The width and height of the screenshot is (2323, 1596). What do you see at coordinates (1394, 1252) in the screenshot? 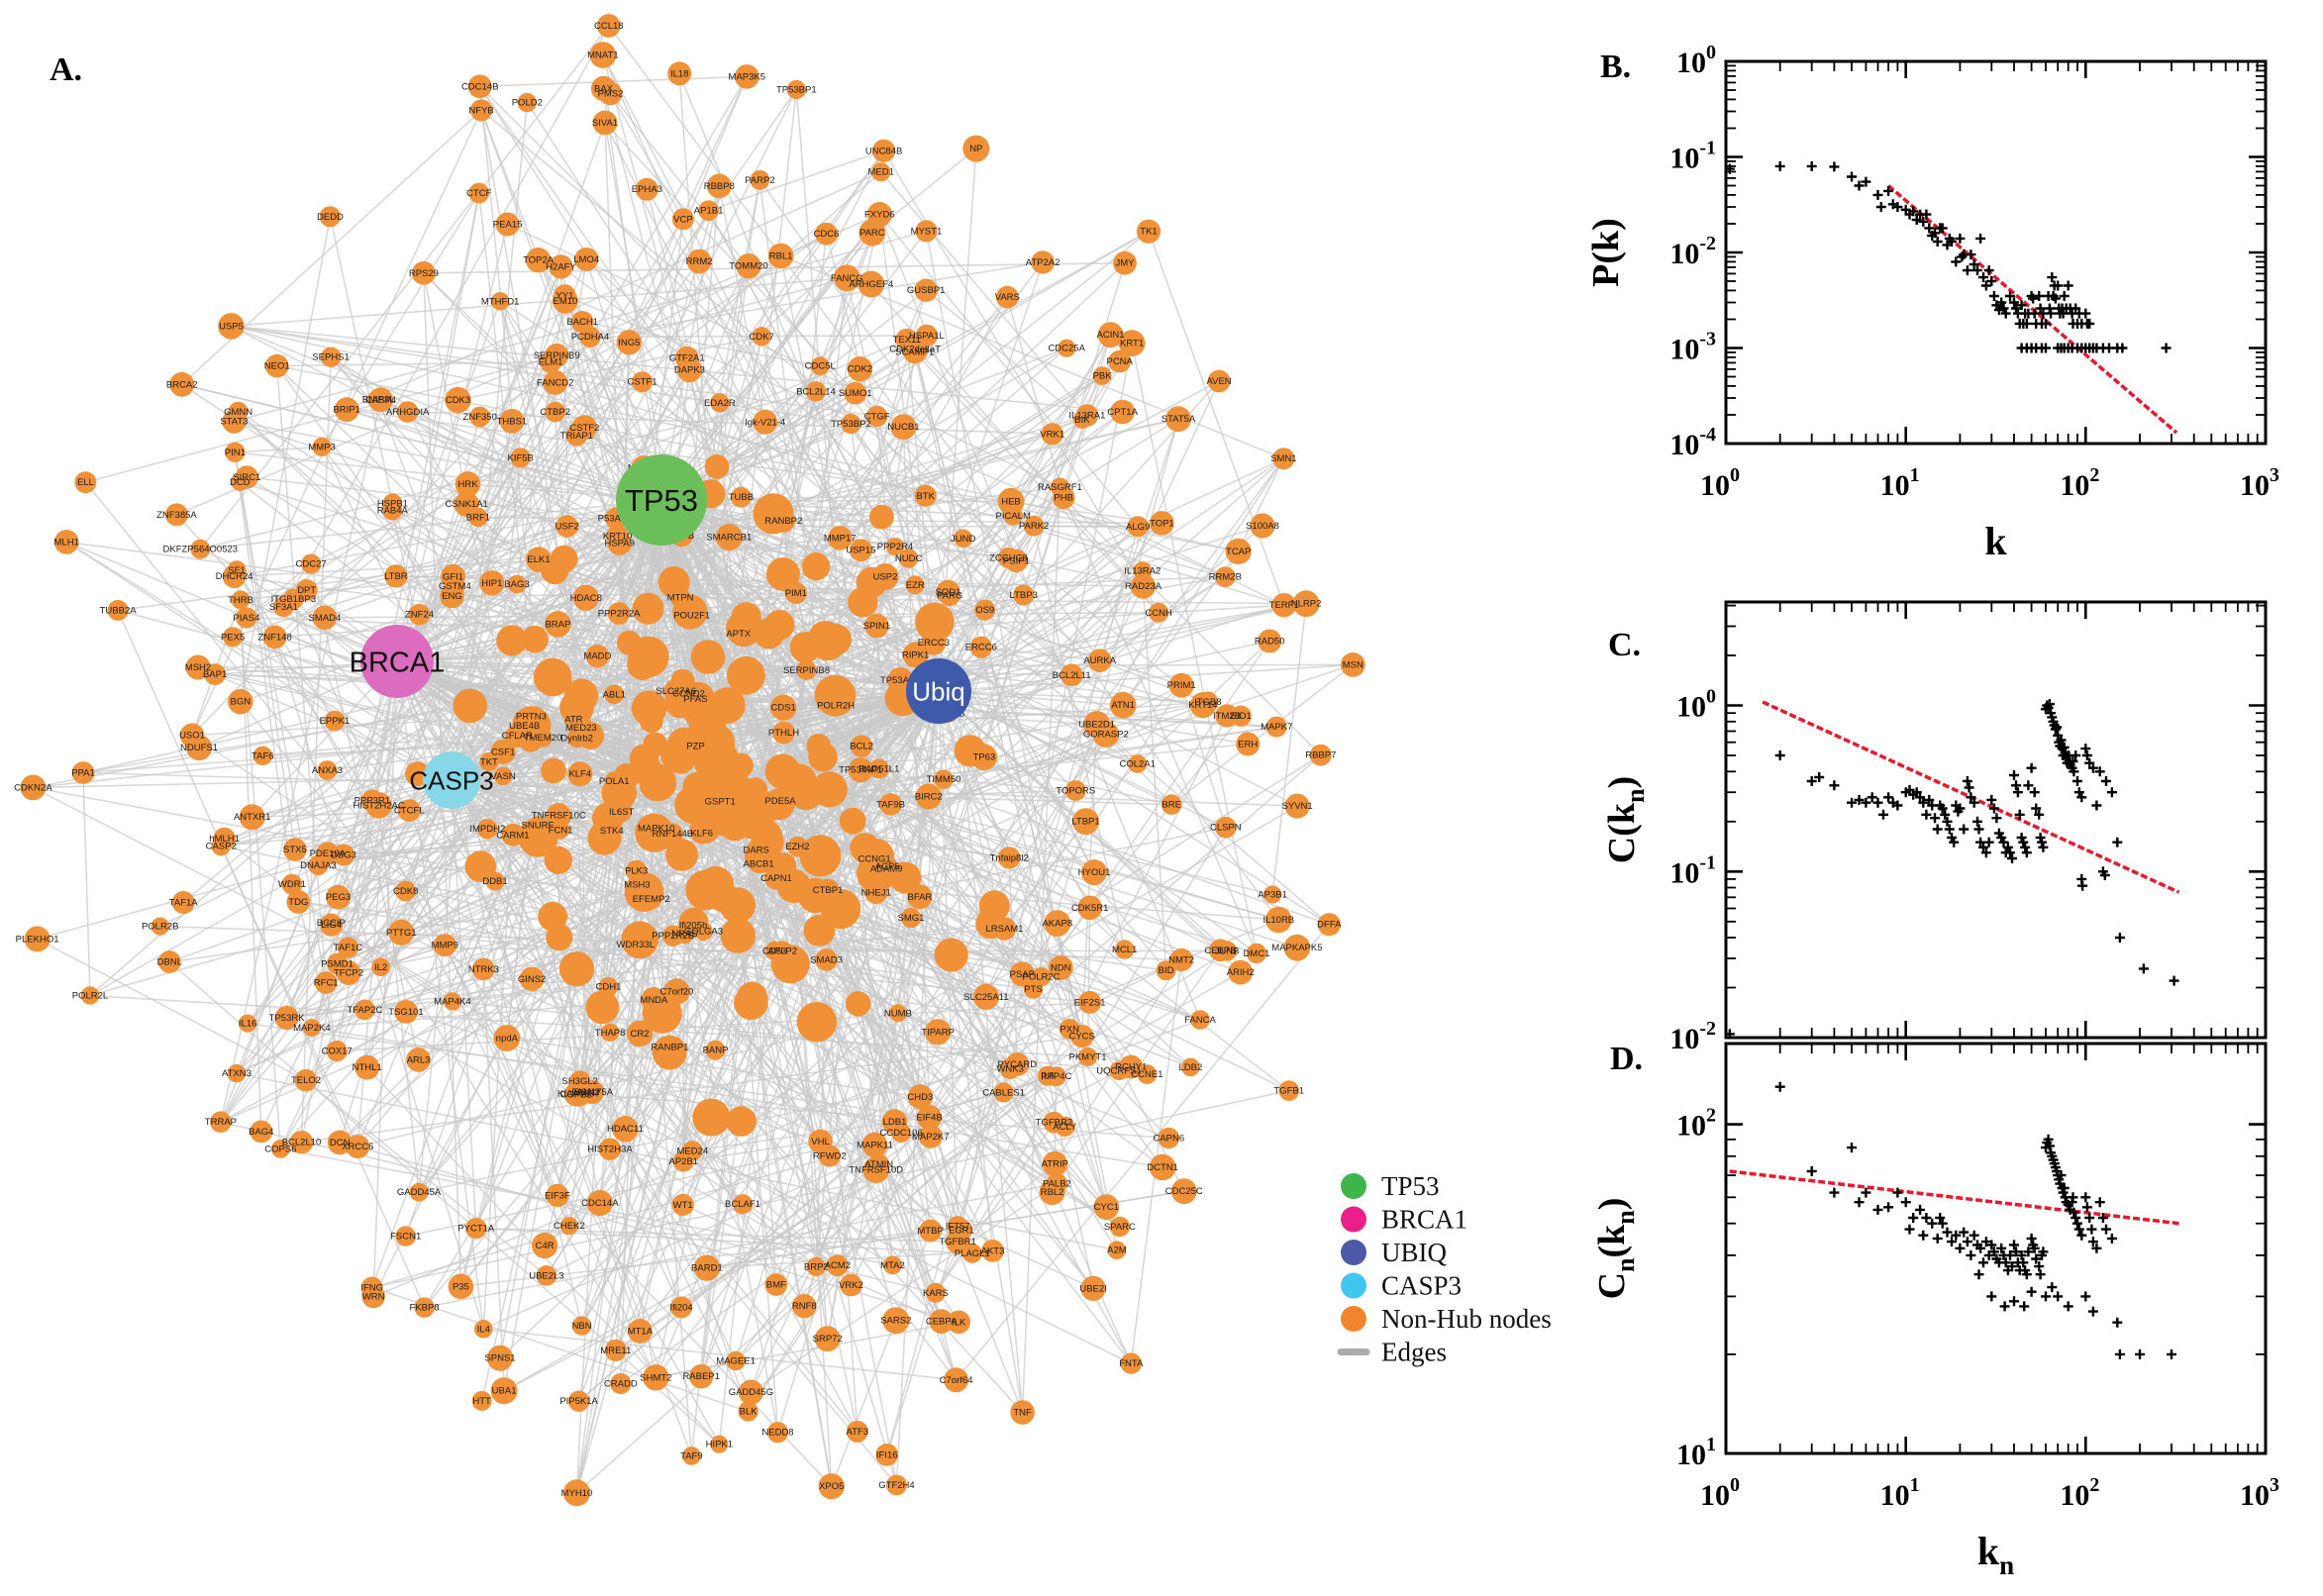
I see `legend-item-ubiq: UBIQ` at bounding box center [1394, 1252].